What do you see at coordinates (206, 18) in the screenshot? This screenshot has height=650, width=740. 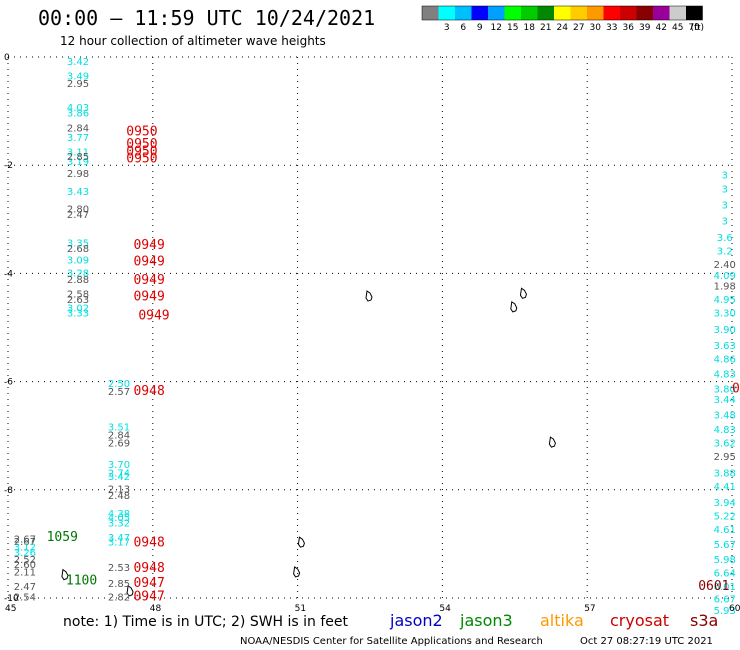 I see `map-title: 00:00 – 11:59 UTC 10/24/2021` at bounding box center [206, 18].